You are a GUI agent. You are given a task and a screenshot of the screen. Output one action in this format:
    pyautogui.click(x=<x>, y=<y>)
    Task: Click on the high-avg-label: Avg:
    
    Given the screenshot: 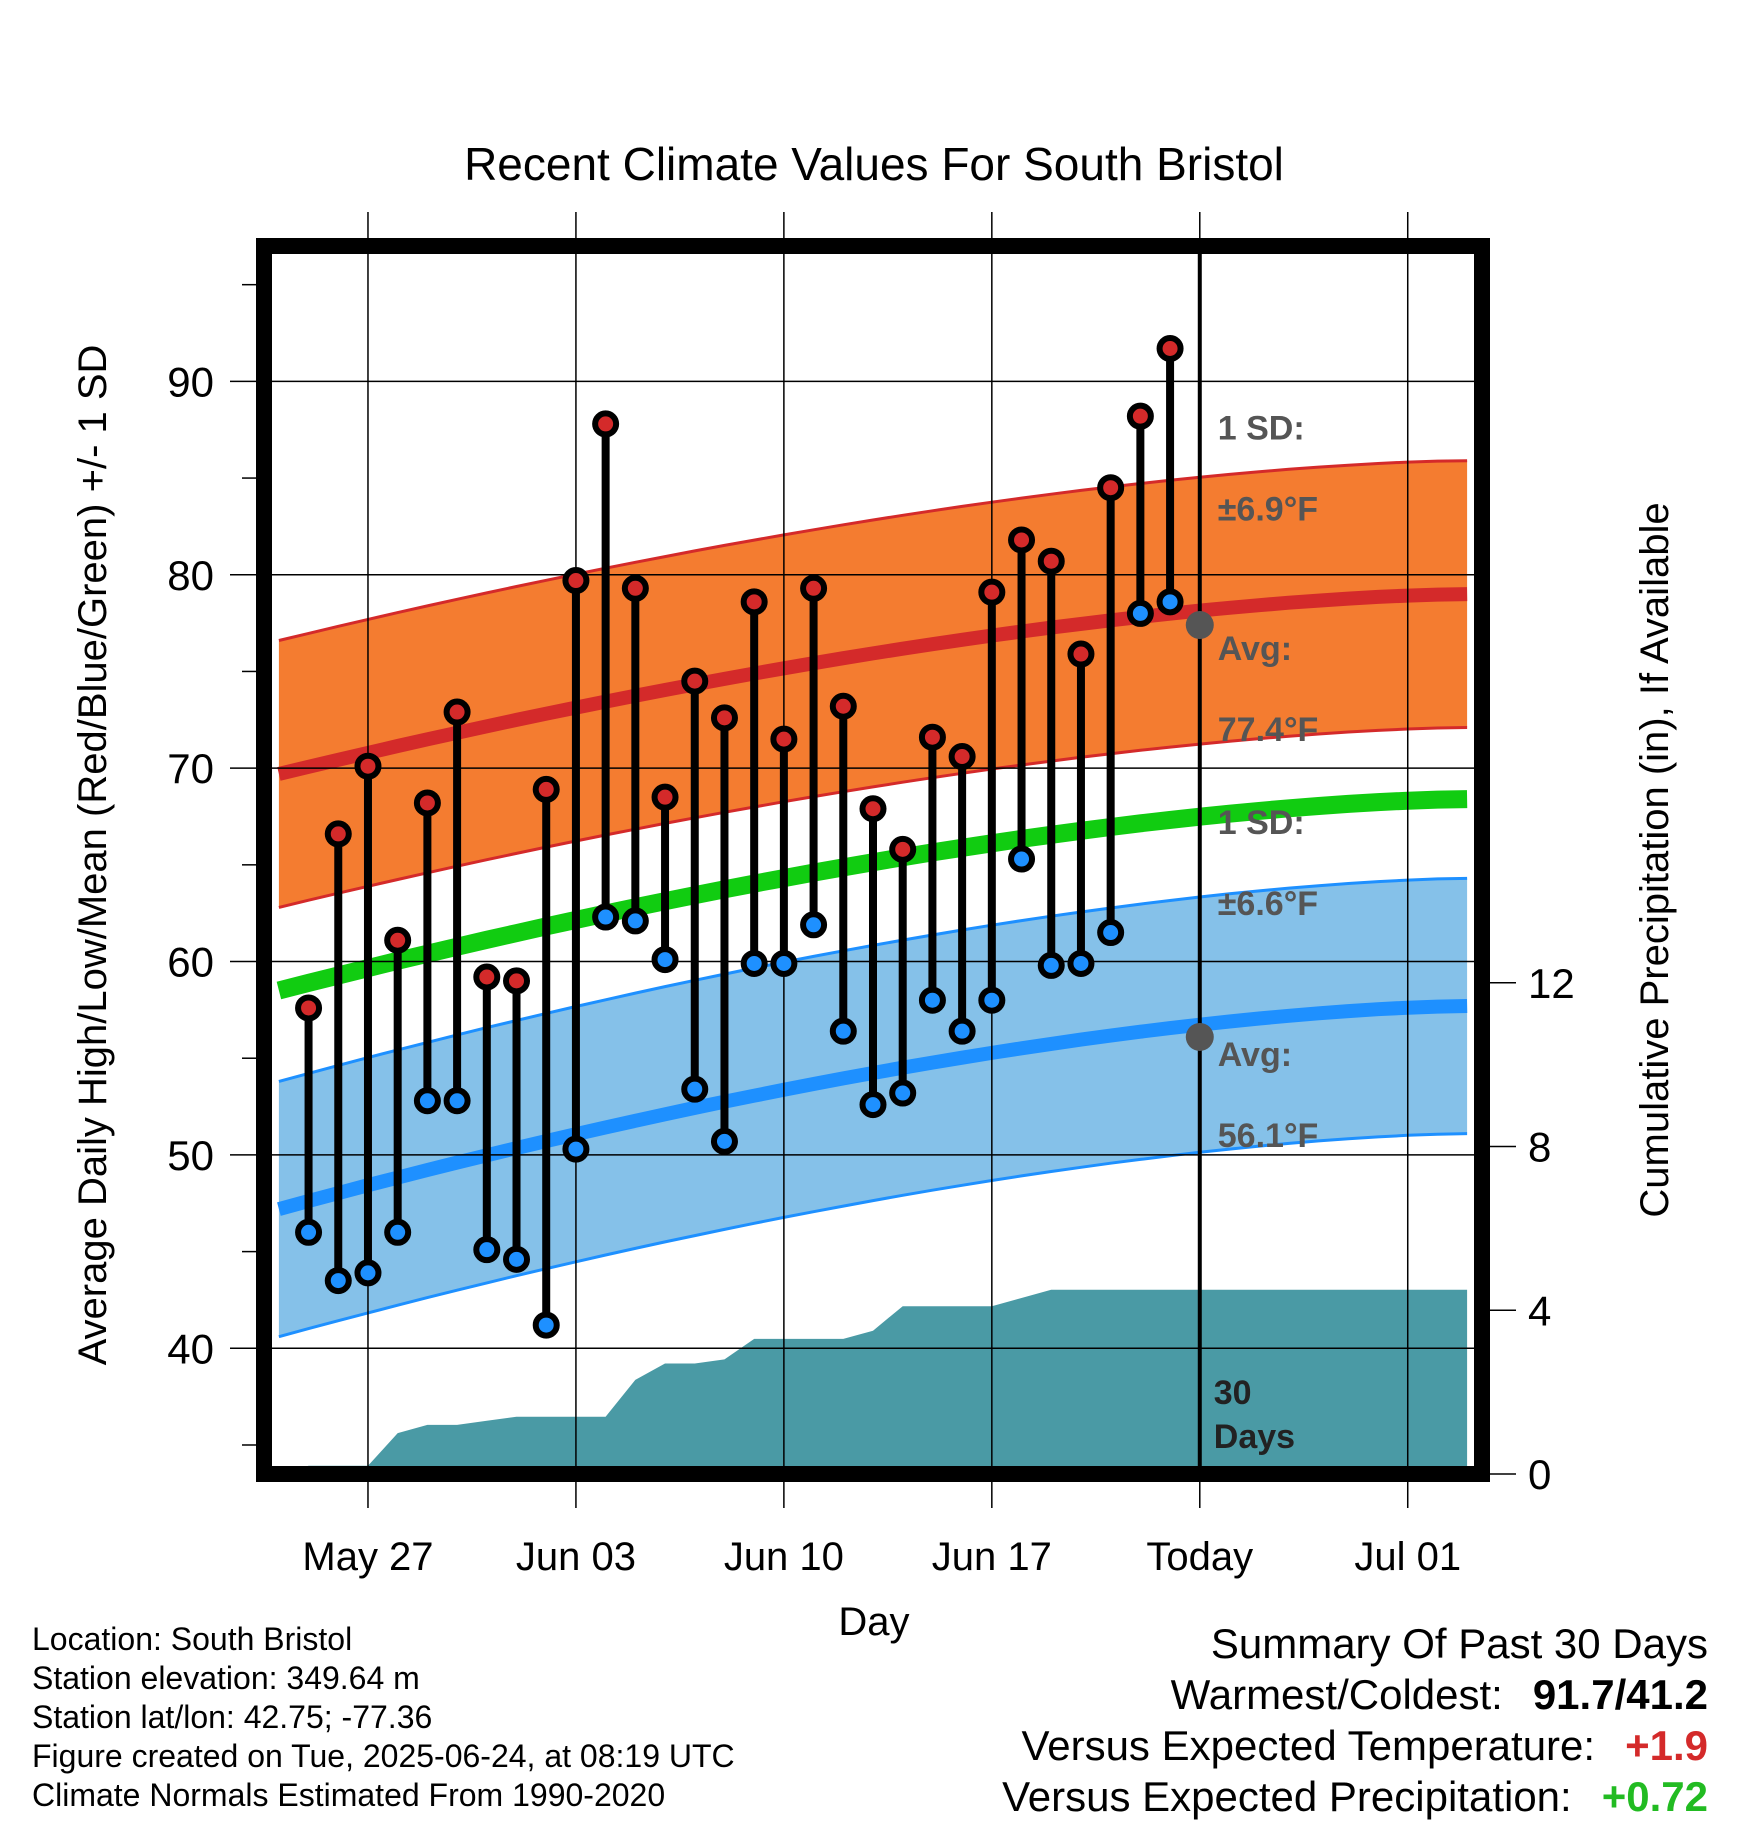 What is the action you would take?
    pyautogui.click(x=1255, y=649)
    